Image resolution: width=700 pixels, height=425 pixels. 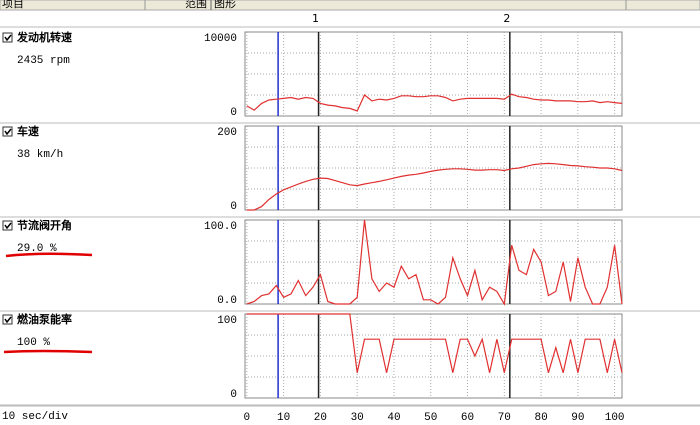 I want to click on x-tick-label: 90, so click(x=577, y=418).